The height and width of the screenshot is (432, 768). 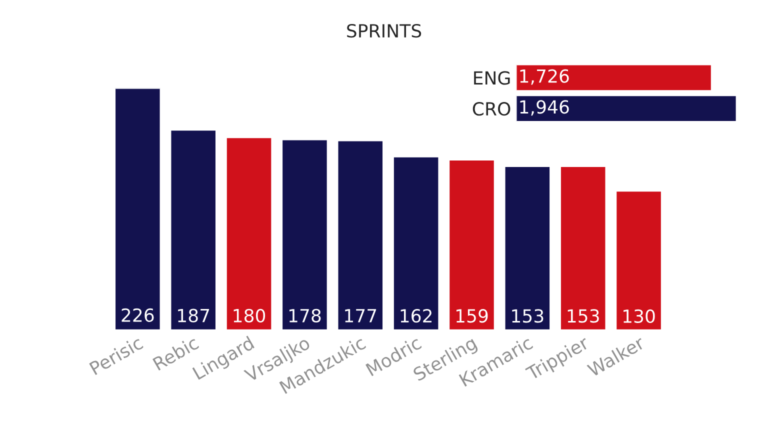 I want to click on y-tick-label: ENG, so click(x=492, y=78).